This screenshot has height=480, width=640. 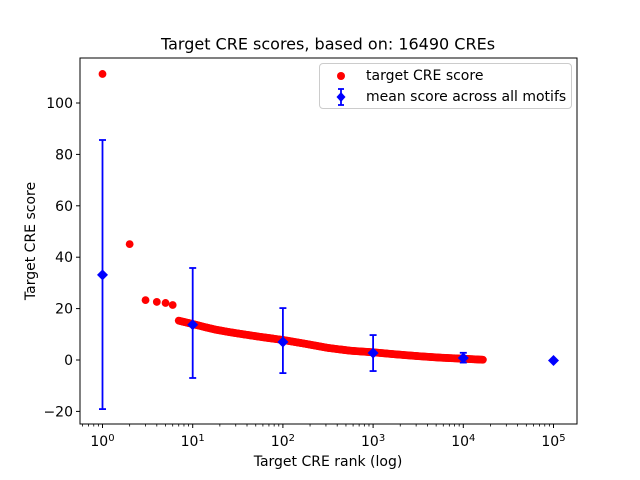 I want to click on x-tick-label: 10¹, so click(x=193, y=441).